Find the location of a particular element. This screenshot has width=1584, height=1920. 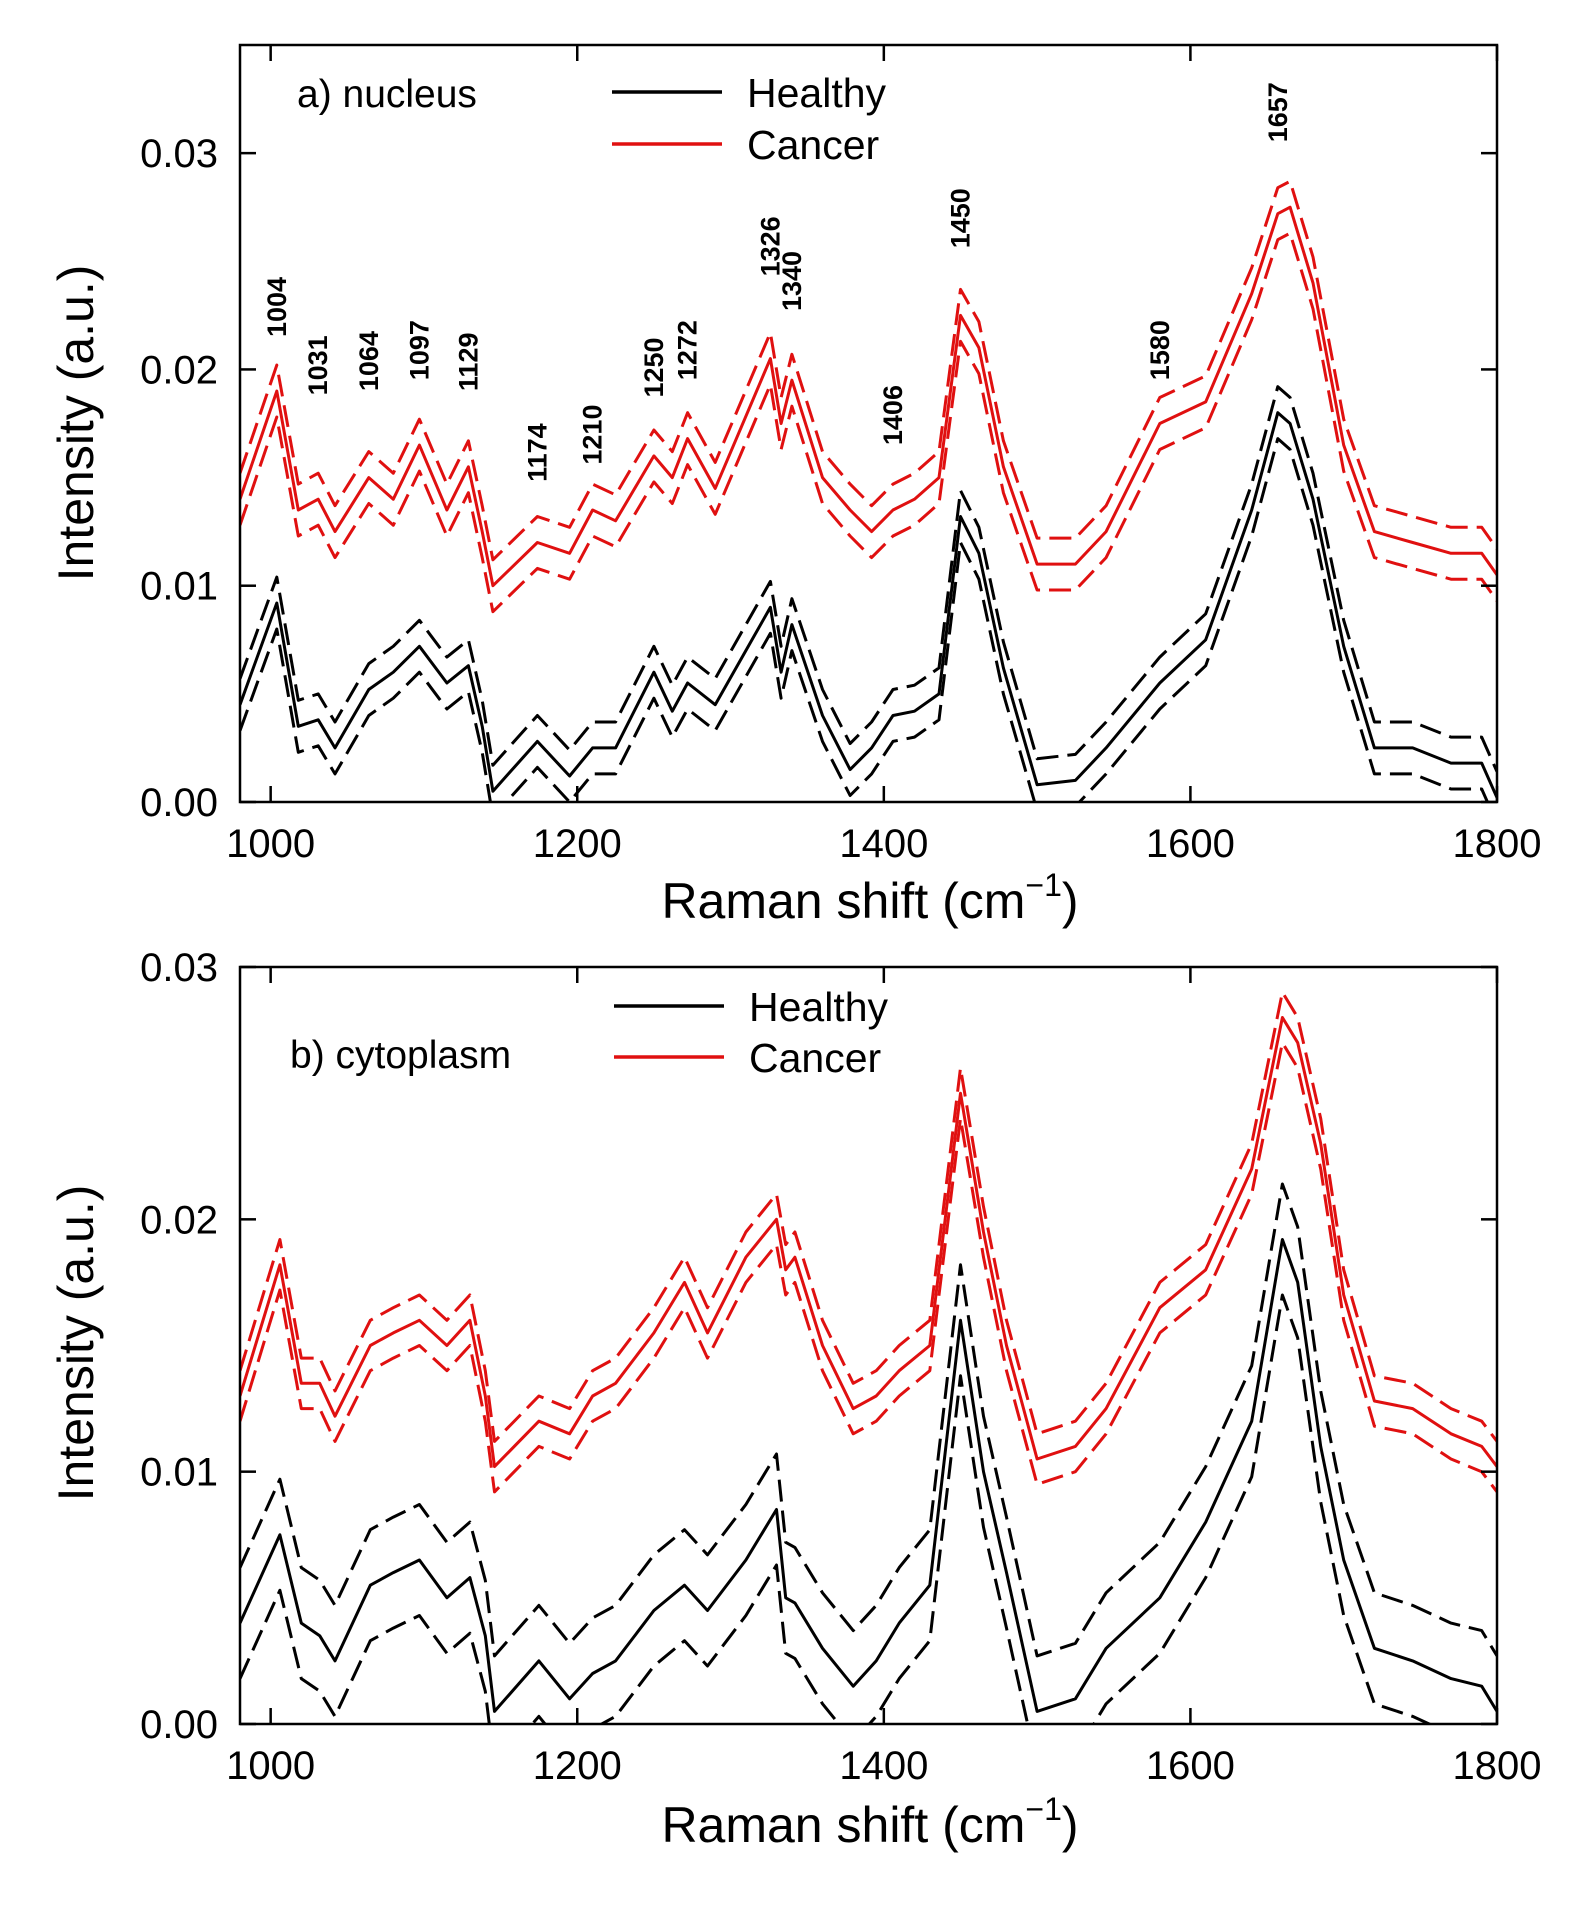

peak-label-1031: 1031 is located at coordinates (318, 365).